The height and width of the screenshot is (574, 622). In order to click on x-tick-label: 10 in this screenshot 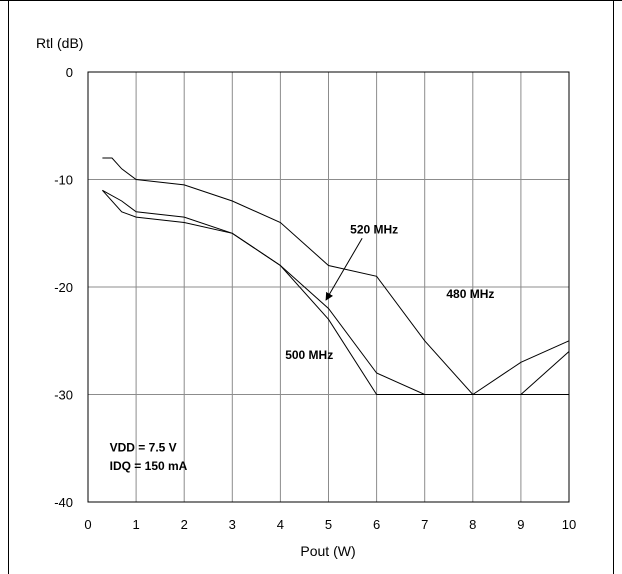, I will do `click(569, 524)`.